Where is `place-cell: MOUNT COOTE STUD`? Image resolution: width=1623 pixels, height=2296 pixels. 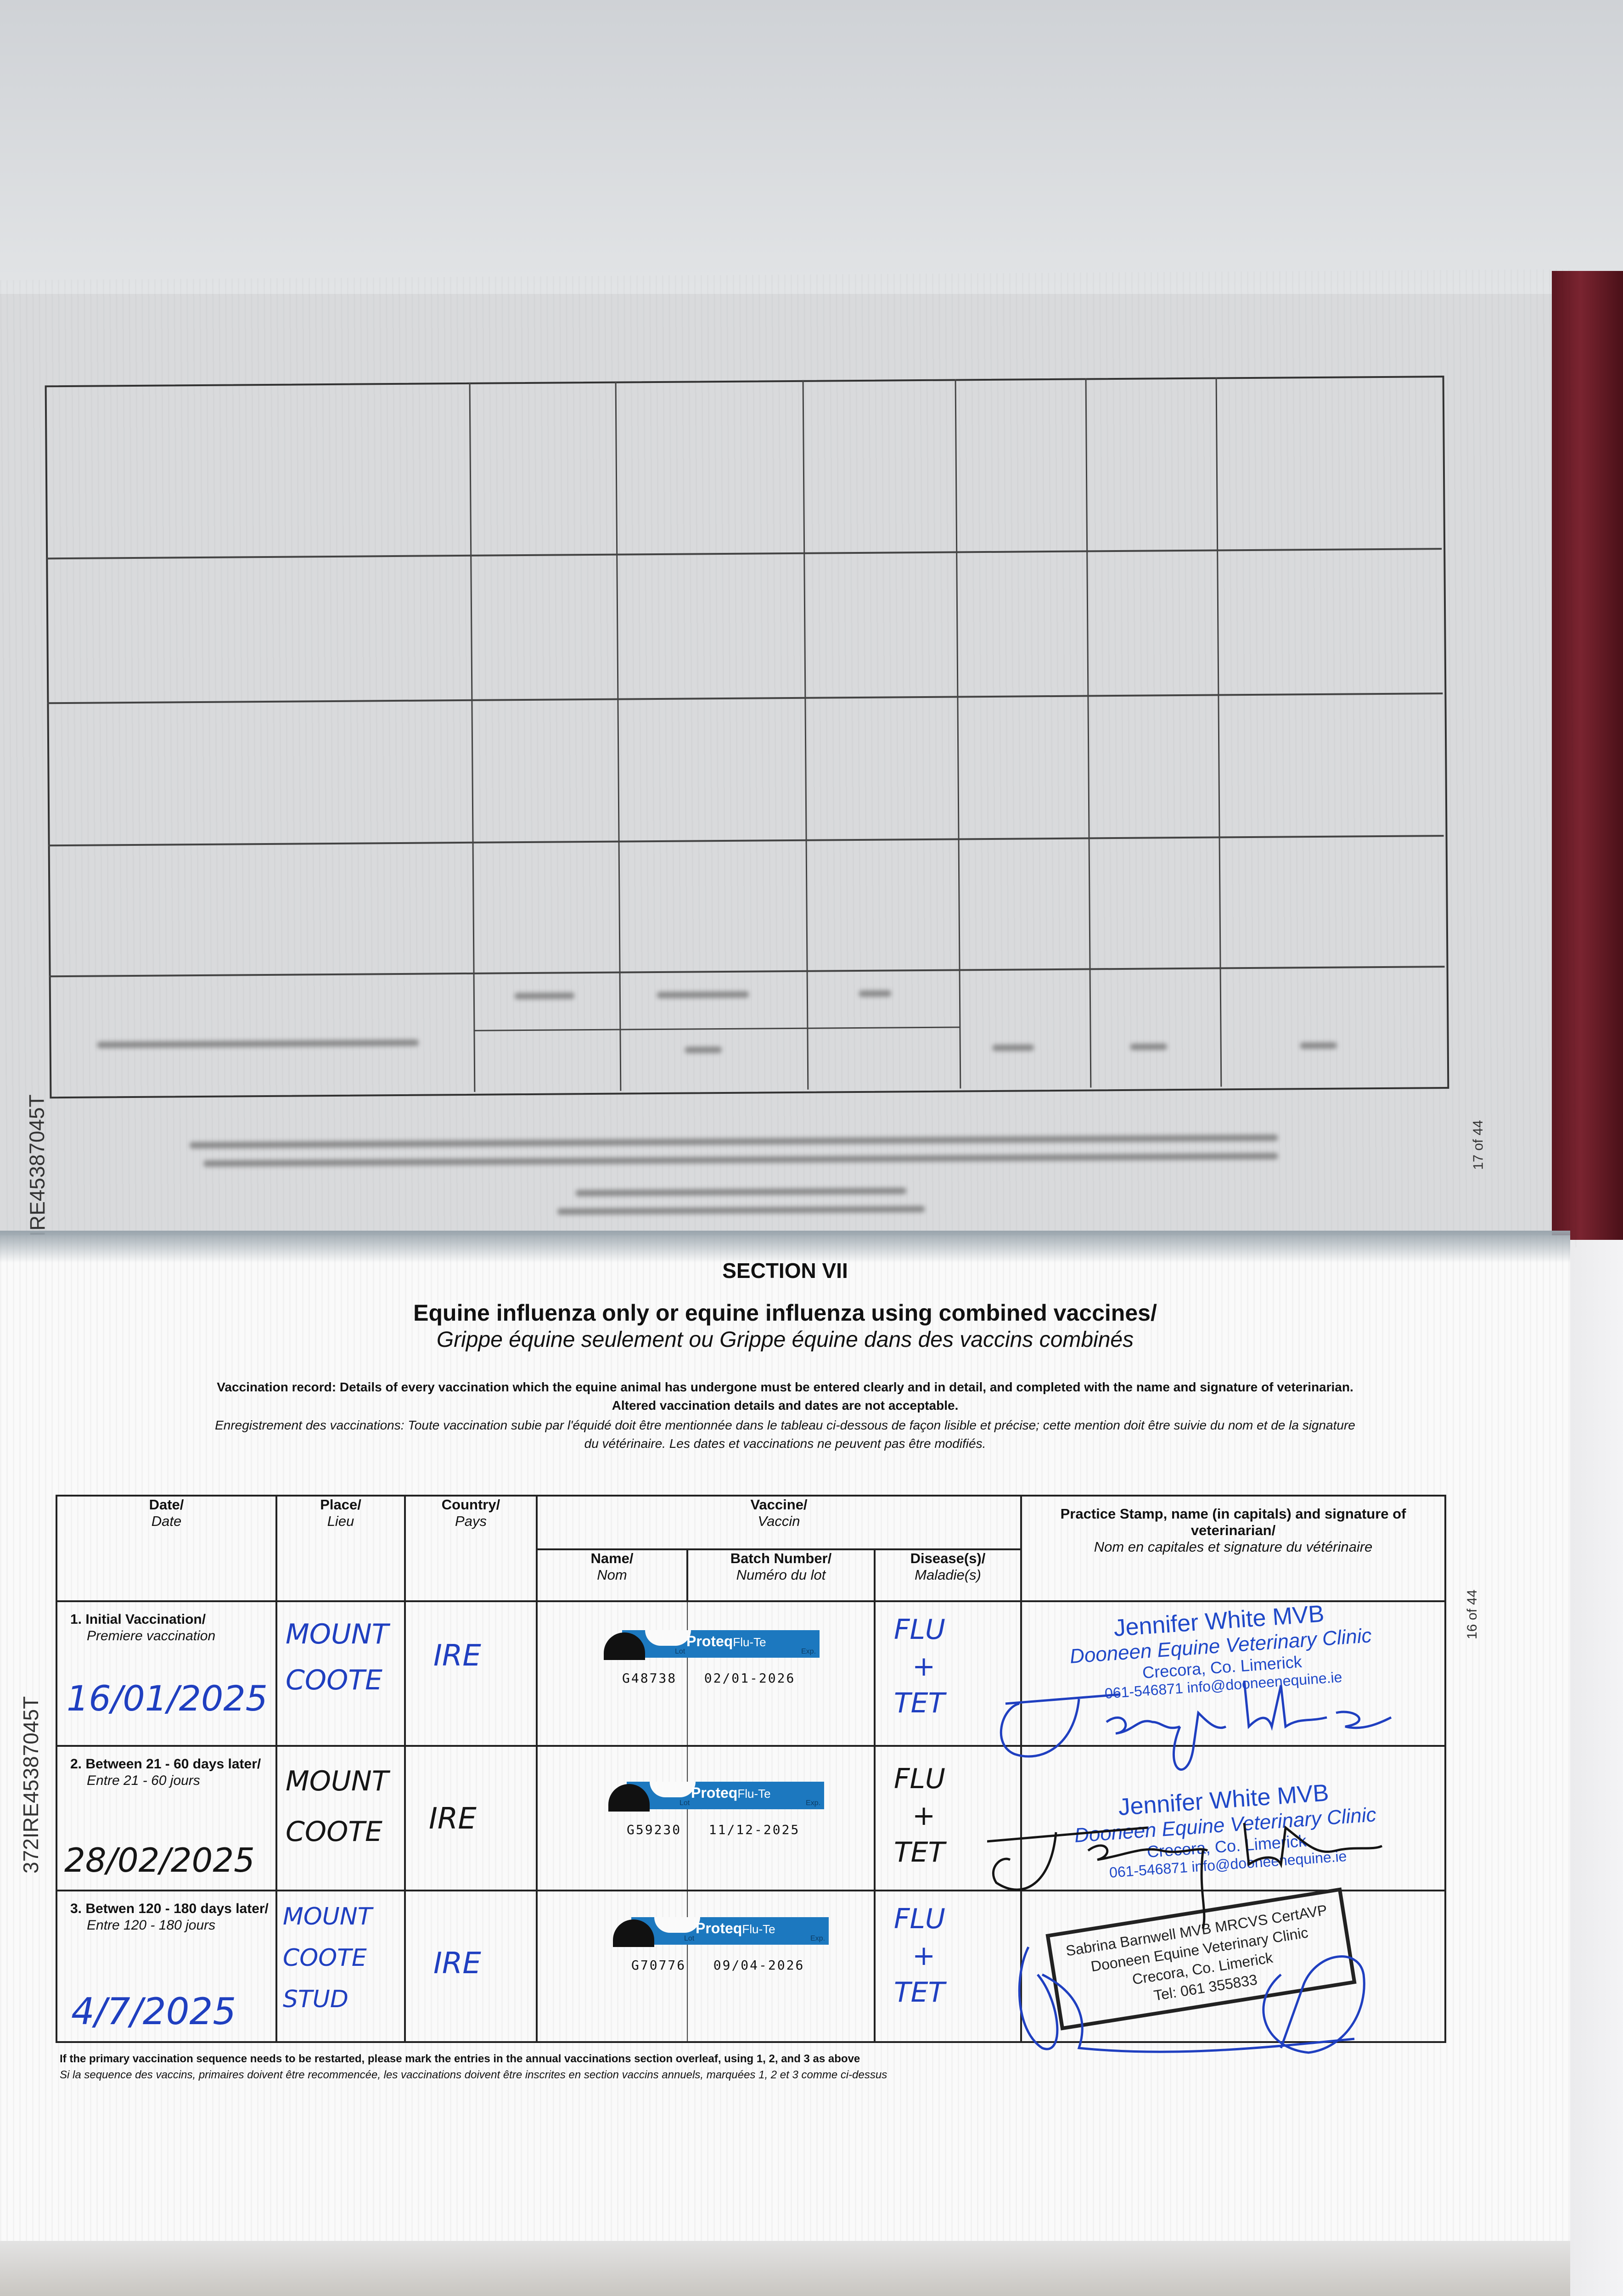
place-cell: MOUNT COOTE STUD is located at coordinates (340, 1966).